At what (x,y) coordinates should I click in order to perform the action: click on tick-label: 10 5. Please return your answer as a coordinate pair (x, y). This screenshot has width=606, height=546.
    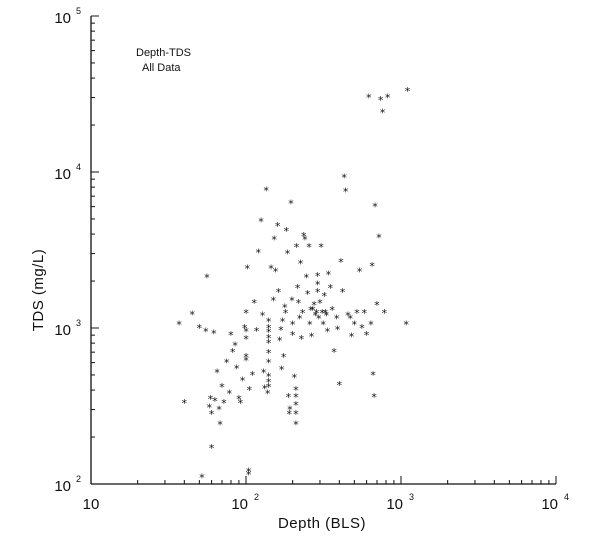
    Looking at the image, I should click on (67, 16).